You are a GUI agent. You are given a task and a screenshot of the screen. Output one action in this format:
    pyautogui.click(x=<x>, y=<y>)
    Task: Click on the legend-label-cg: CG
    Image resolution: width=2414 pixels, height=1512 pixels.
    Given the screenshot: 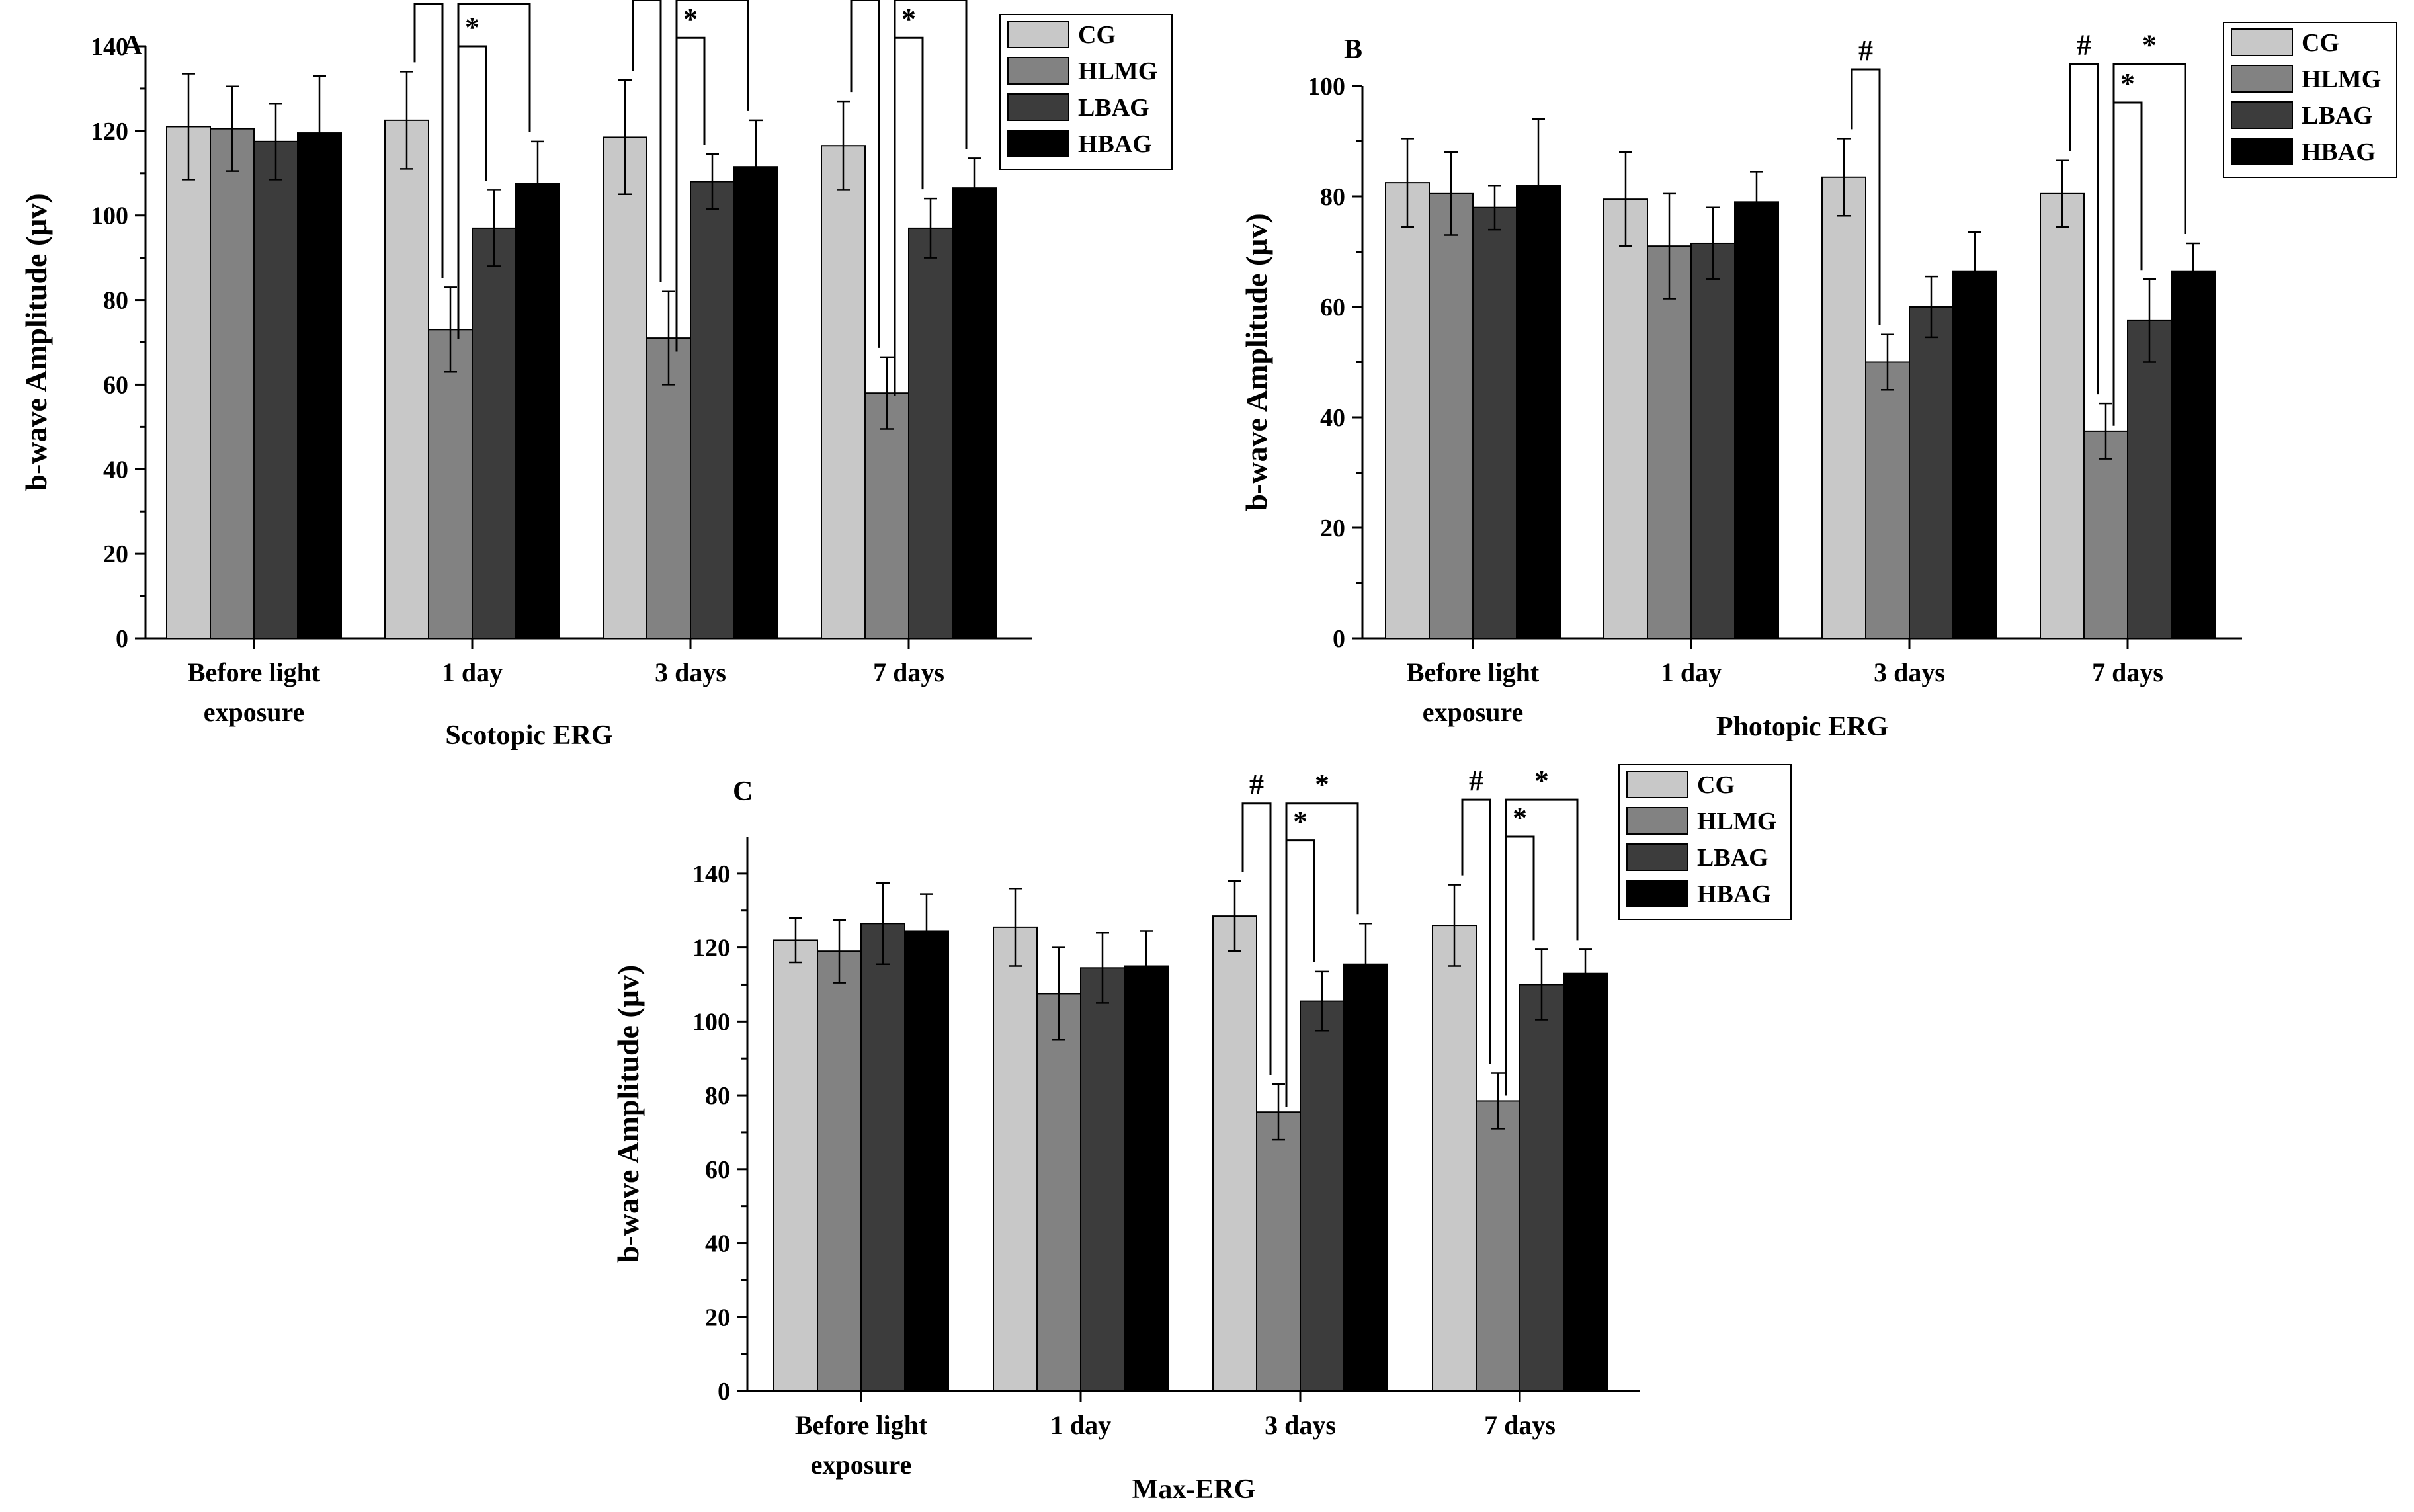 What is the action you would take?
    pyautogui.click(x=2320, y=43)
    